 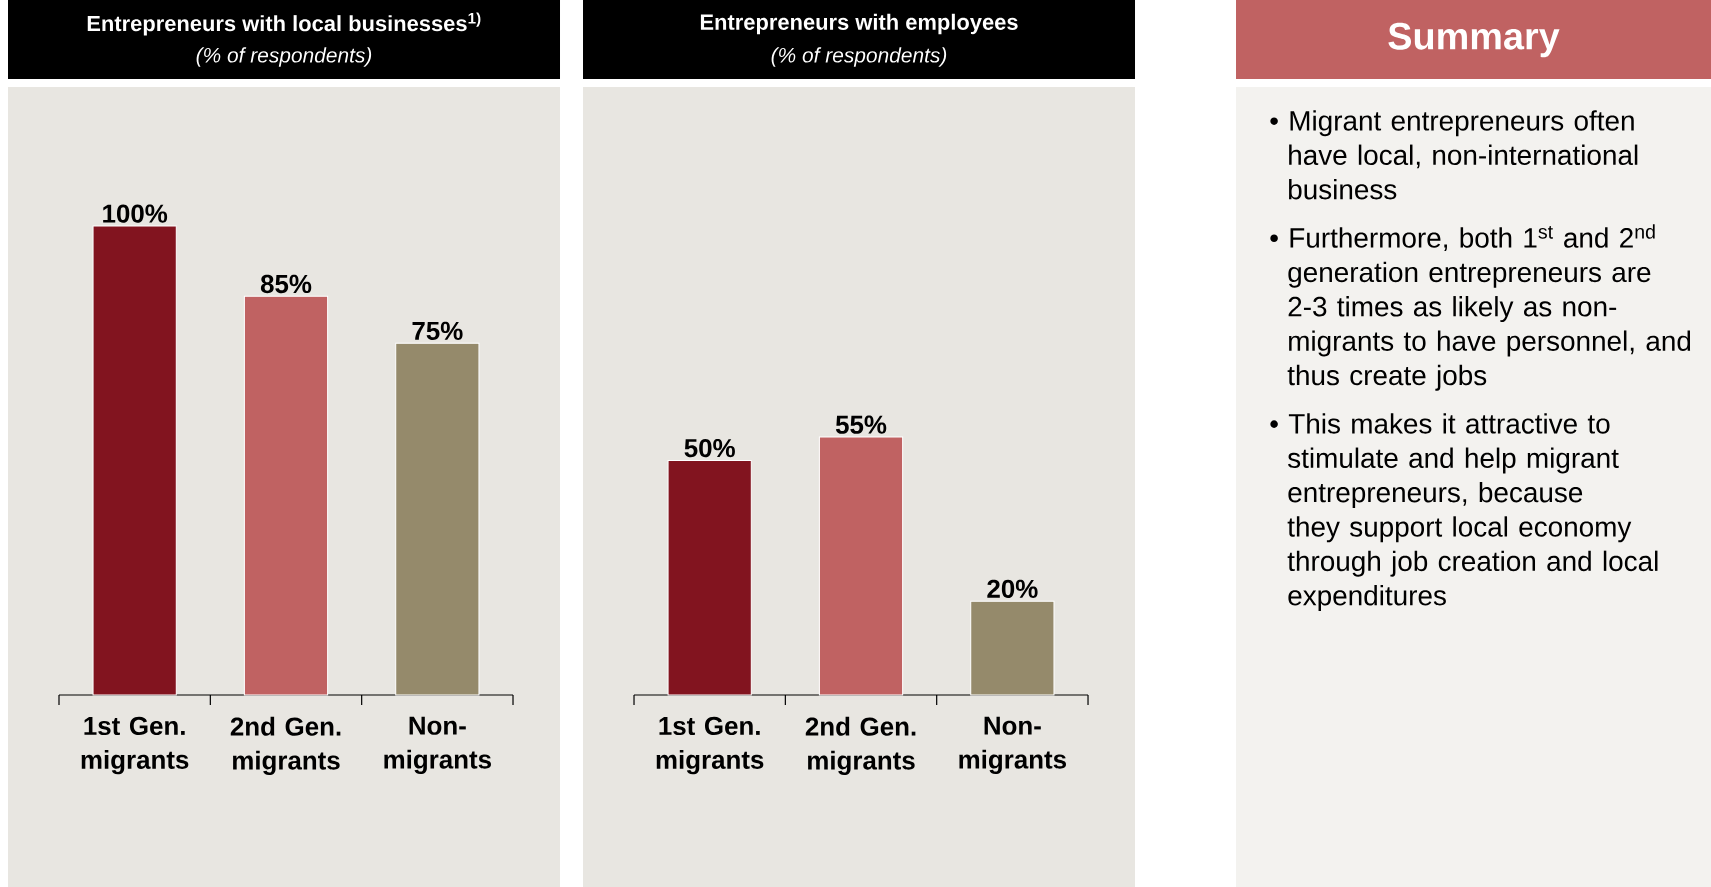 What do you see at coordinates (861, 424) in the screenshot?
I see `data-label: 55%` at bounding box center [861, 424].